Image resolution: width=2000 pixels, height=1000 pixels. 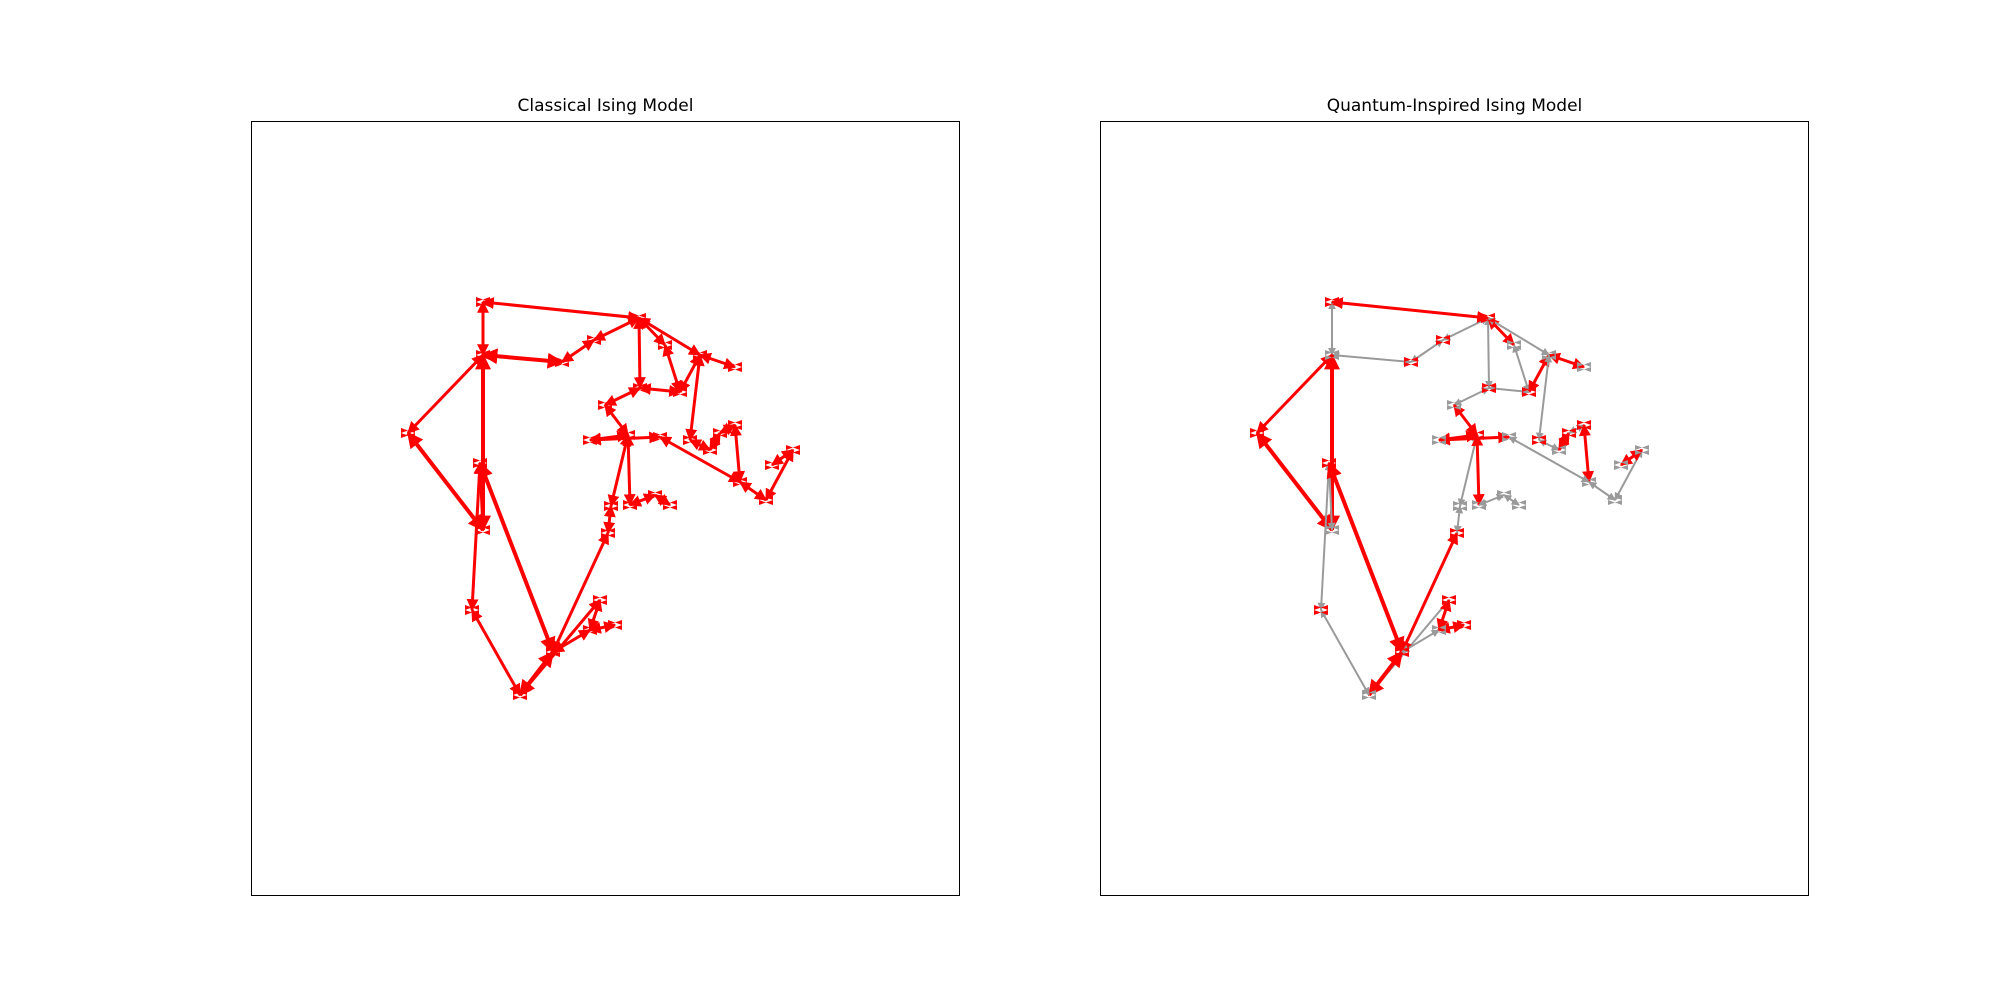 What do you see at coordinates (605, 106) in the screenshot?
I see `classical-panel-title: Classical Ising Model` at bounding box center [605, 106].